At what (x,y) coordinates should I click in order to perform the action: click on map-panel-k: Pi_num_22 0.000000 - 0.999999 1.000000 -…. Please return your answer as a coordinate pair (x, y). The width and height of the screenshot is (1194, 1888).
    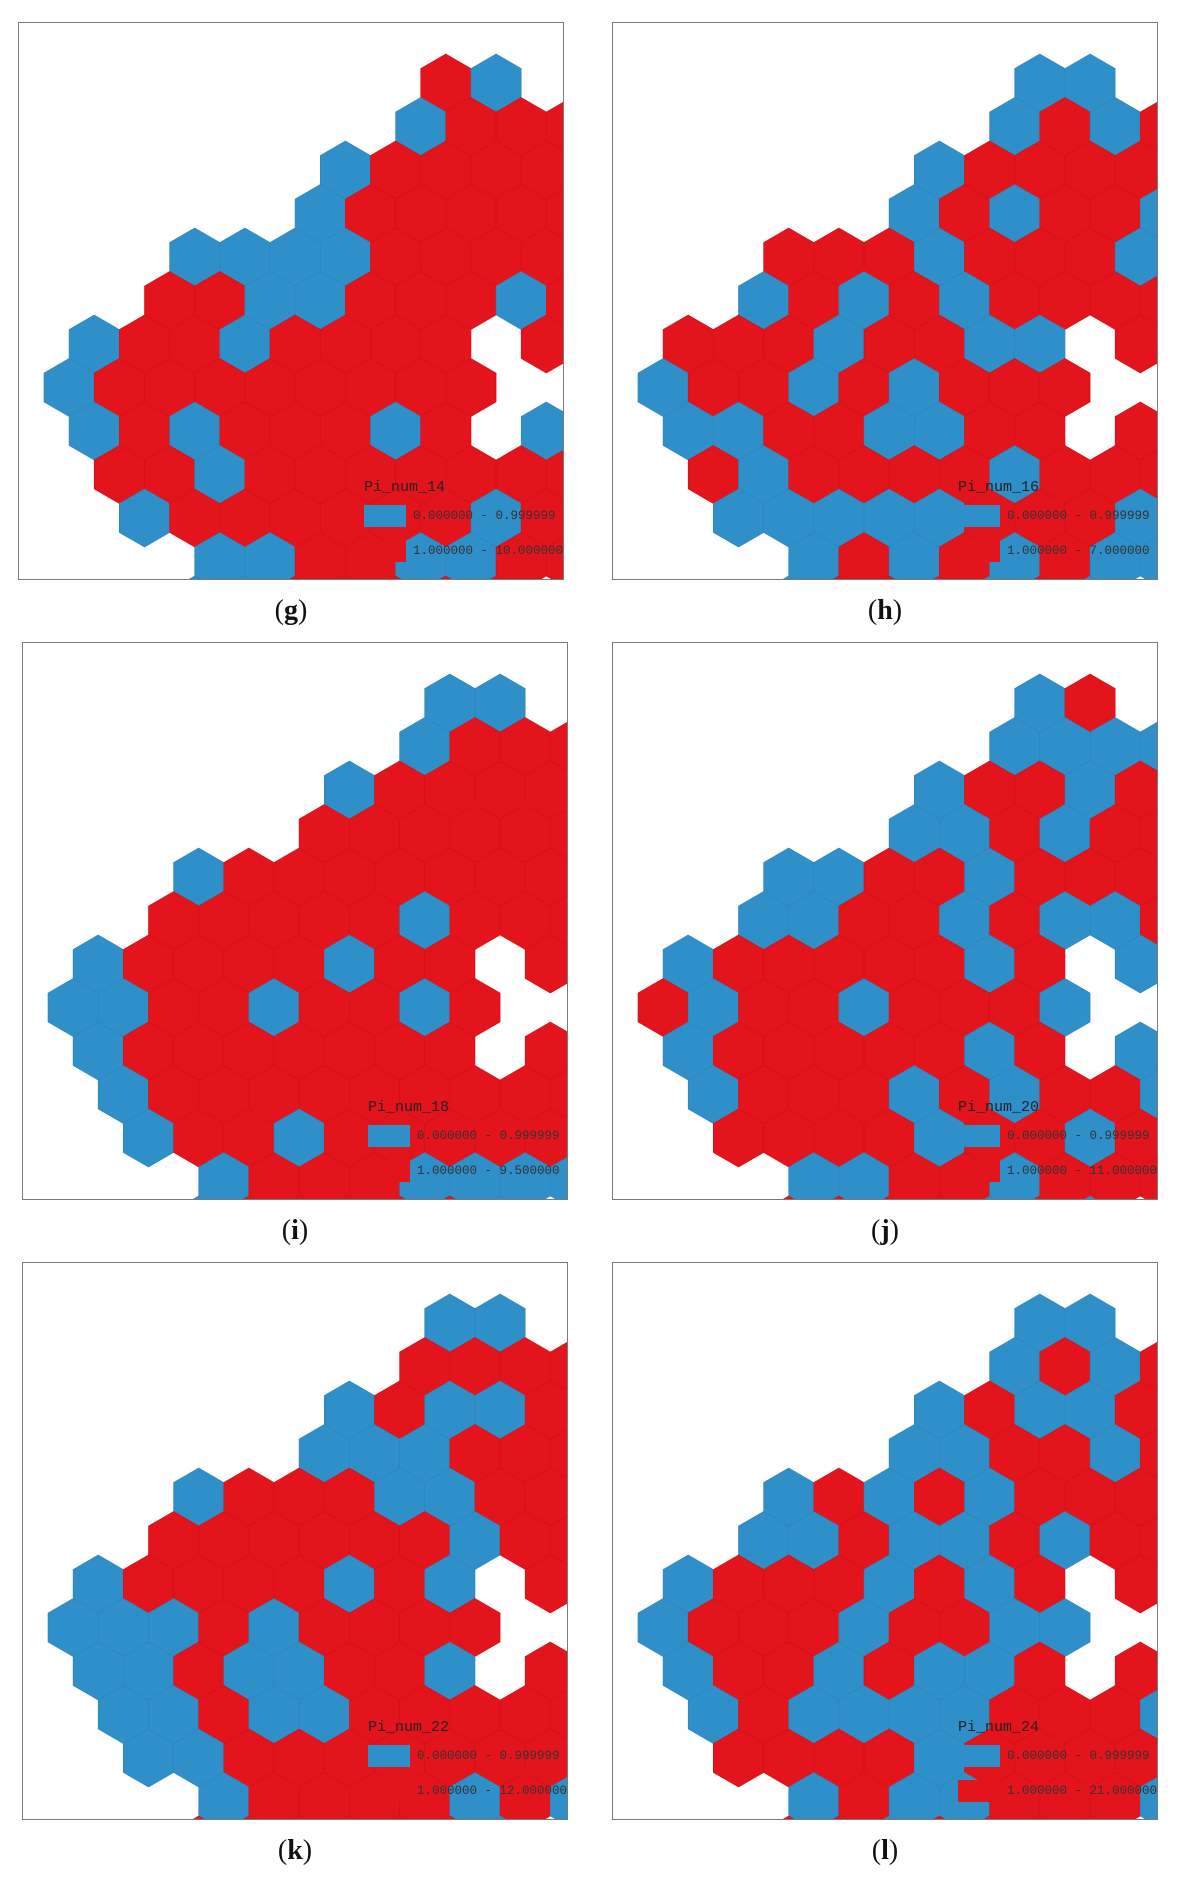
    Looking at the image, I should click on (295, 1541).